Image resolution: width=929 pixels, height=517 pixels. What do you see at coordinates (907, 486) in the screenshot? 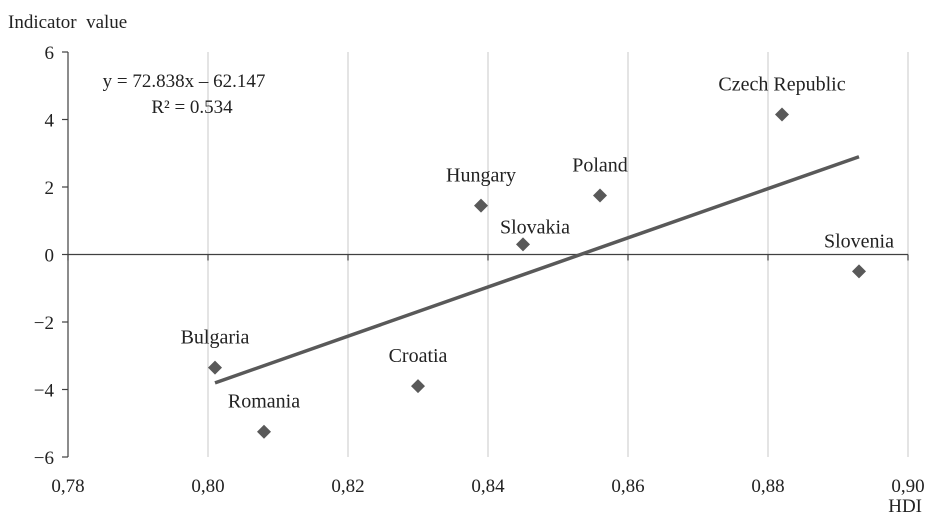
I see `x-tick-label: 0,90` at bounding box center [907, 486].